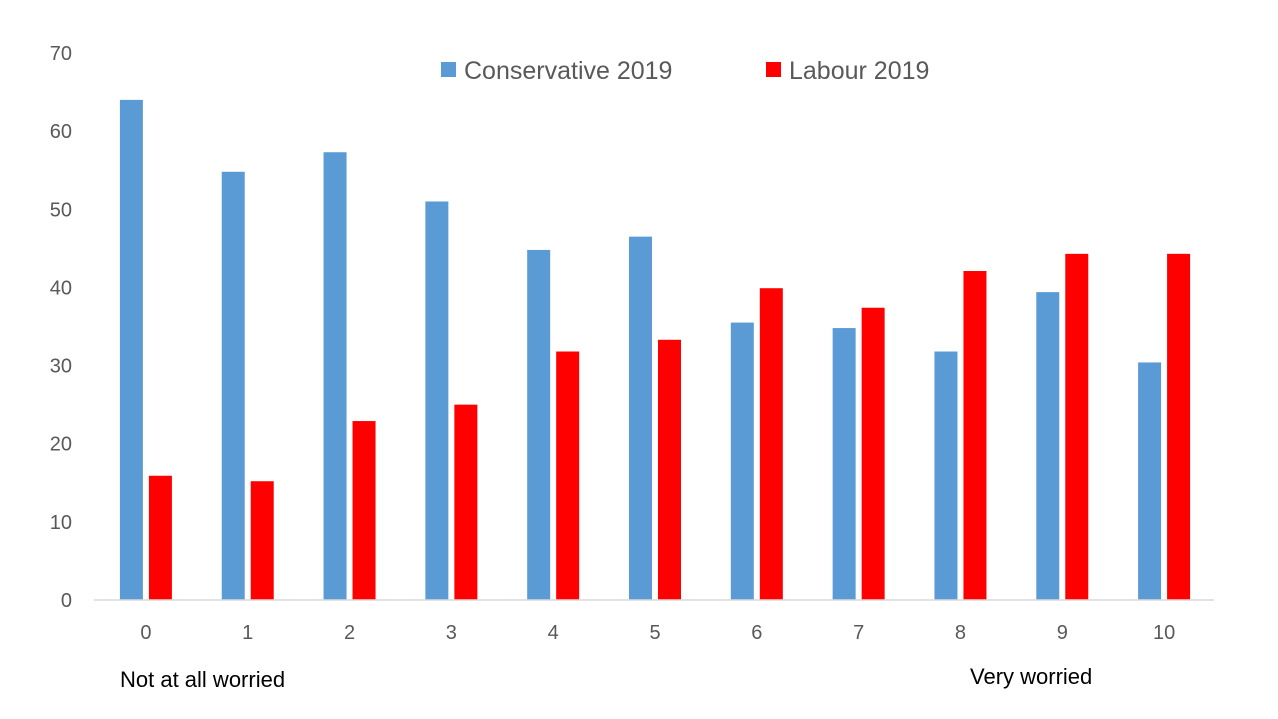 This screenshot has width=1278, height=719. What do you see at coordinates (61, 327) in the screenshot?
I see `y-axis-ticks: 0 10 20 30 40 50 60 70` at bounding box center [61, 327].